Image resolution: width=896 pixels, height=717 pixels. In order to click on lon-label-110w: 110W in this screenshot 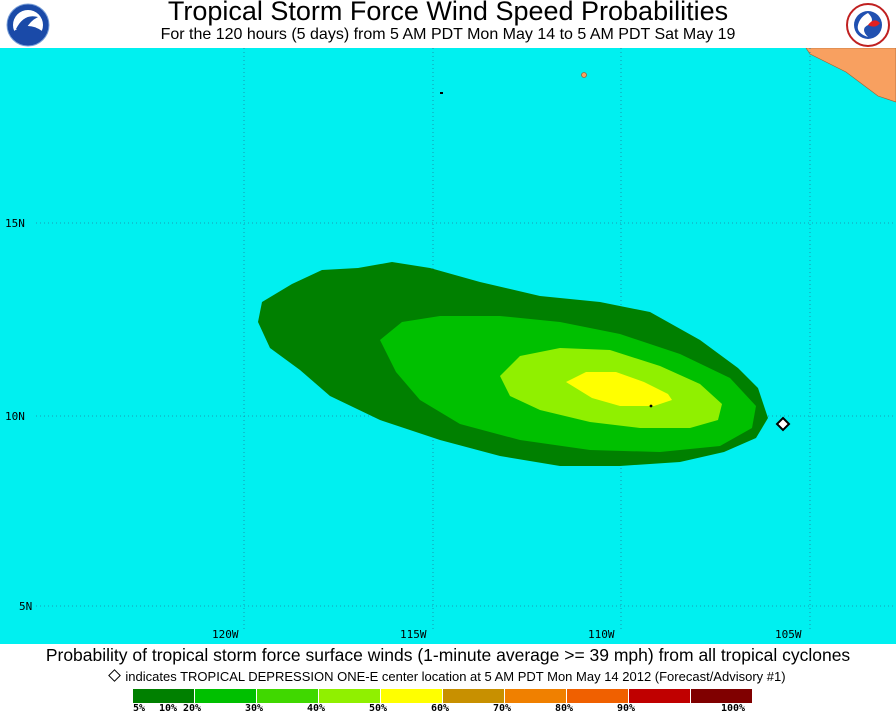, I will do `click(601, 634)`.